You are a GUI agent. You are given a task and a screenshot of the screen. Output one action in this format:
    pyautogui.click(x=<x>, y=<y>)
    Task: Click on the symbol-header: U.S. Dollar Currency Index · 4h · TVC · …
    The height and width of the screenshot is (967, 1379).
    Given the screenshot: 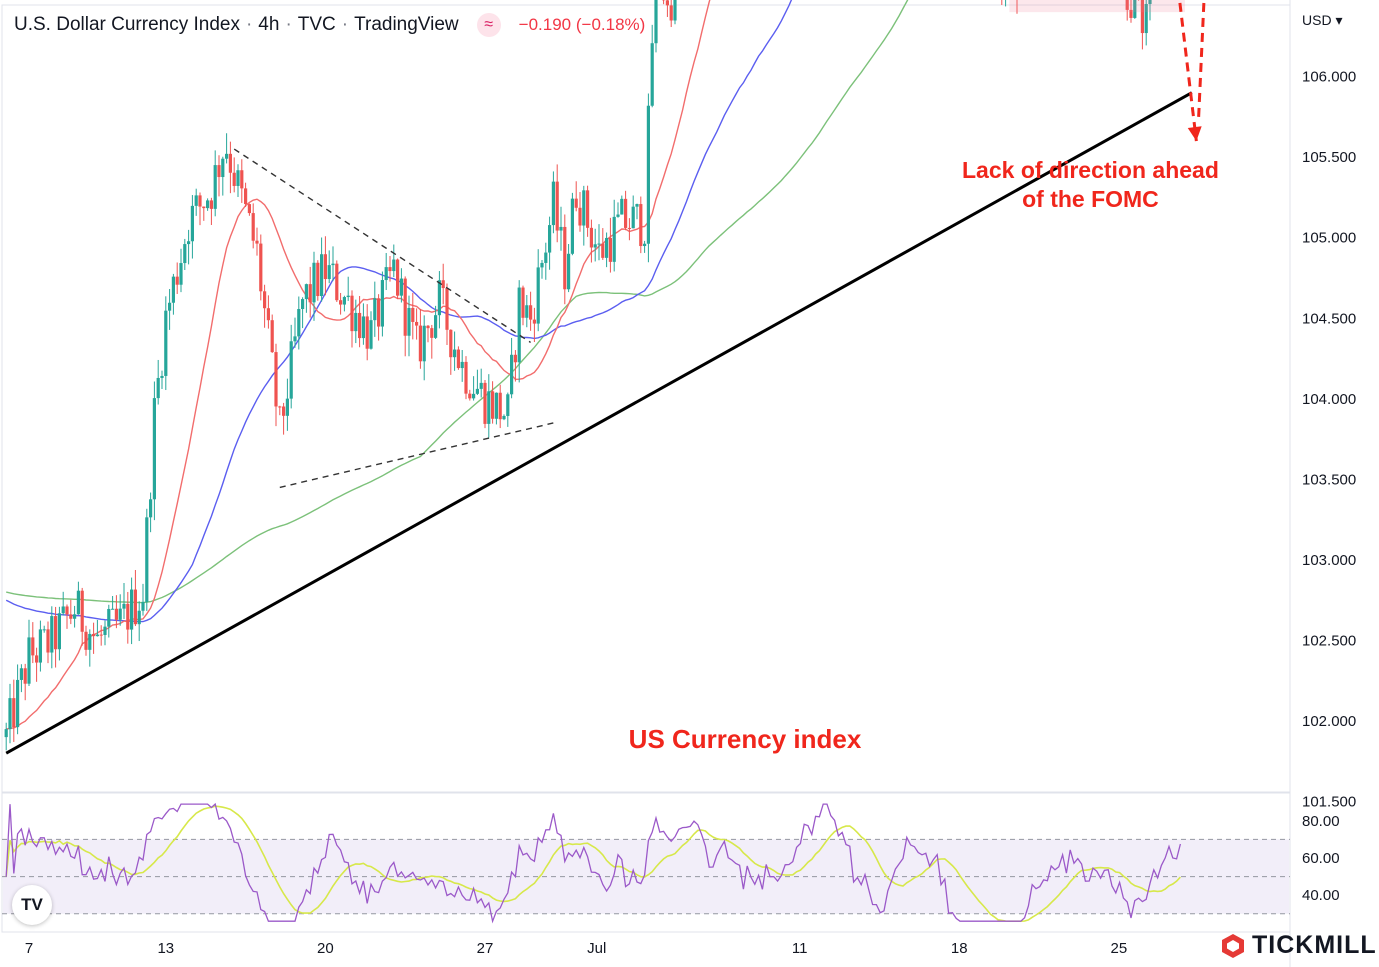 What is the action you would take?
    pyautogui.click(x=329, y=25)
    